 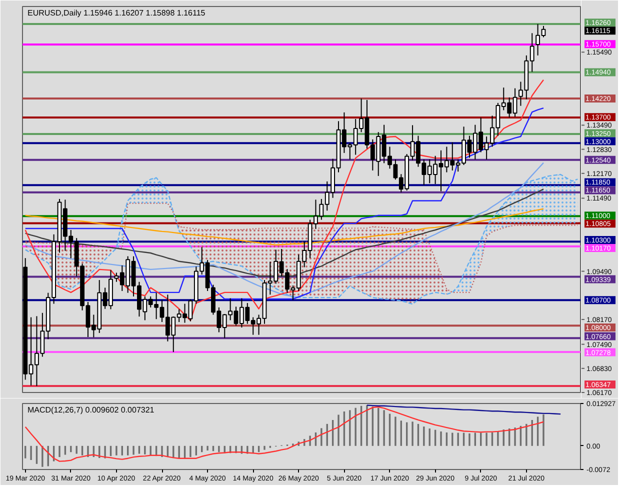 What do you see at coordinates (91, 410) in the screenshot?
I see `chart-title: MACD(12,26,7) 0.009602 0.007321` at bounding box center [91, 410].